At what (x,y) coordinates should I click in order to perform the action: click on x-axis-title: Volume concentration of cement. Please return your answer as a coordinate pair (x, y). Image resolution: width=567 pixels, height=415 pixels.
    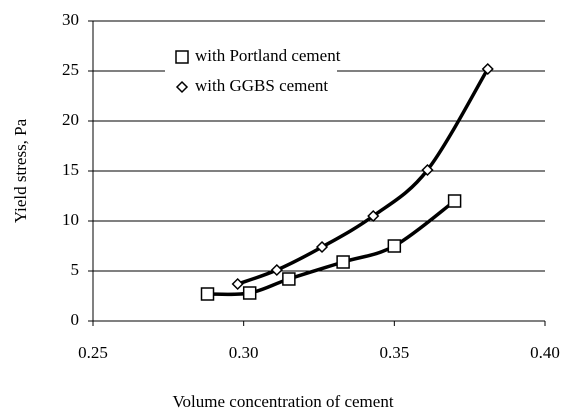
    Looking at the image, I should click on (282, 401).